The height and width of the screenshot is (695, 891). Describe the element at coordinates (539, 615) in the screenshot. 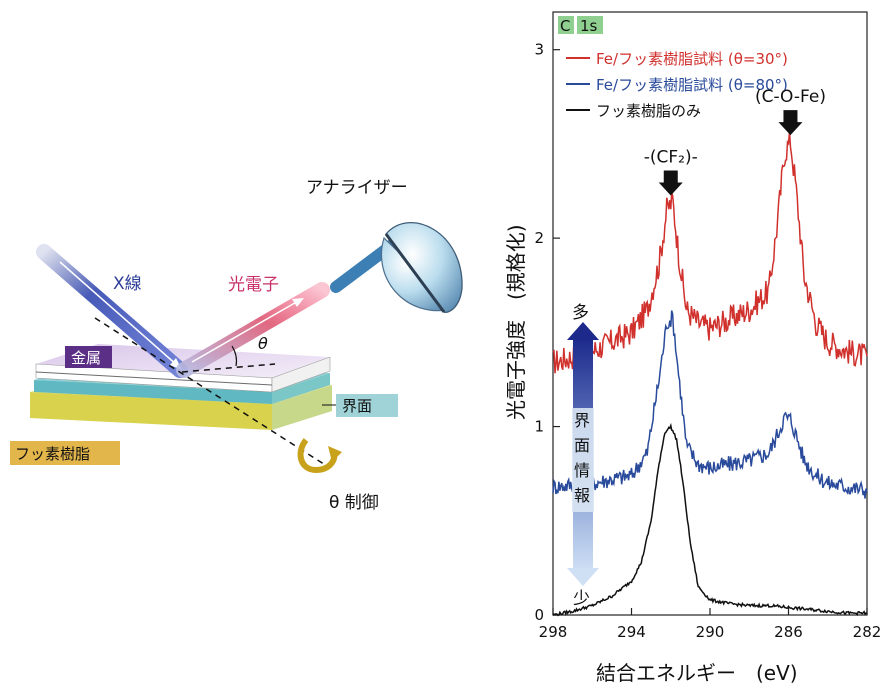

I see `y-tick-label: 0` at that location.